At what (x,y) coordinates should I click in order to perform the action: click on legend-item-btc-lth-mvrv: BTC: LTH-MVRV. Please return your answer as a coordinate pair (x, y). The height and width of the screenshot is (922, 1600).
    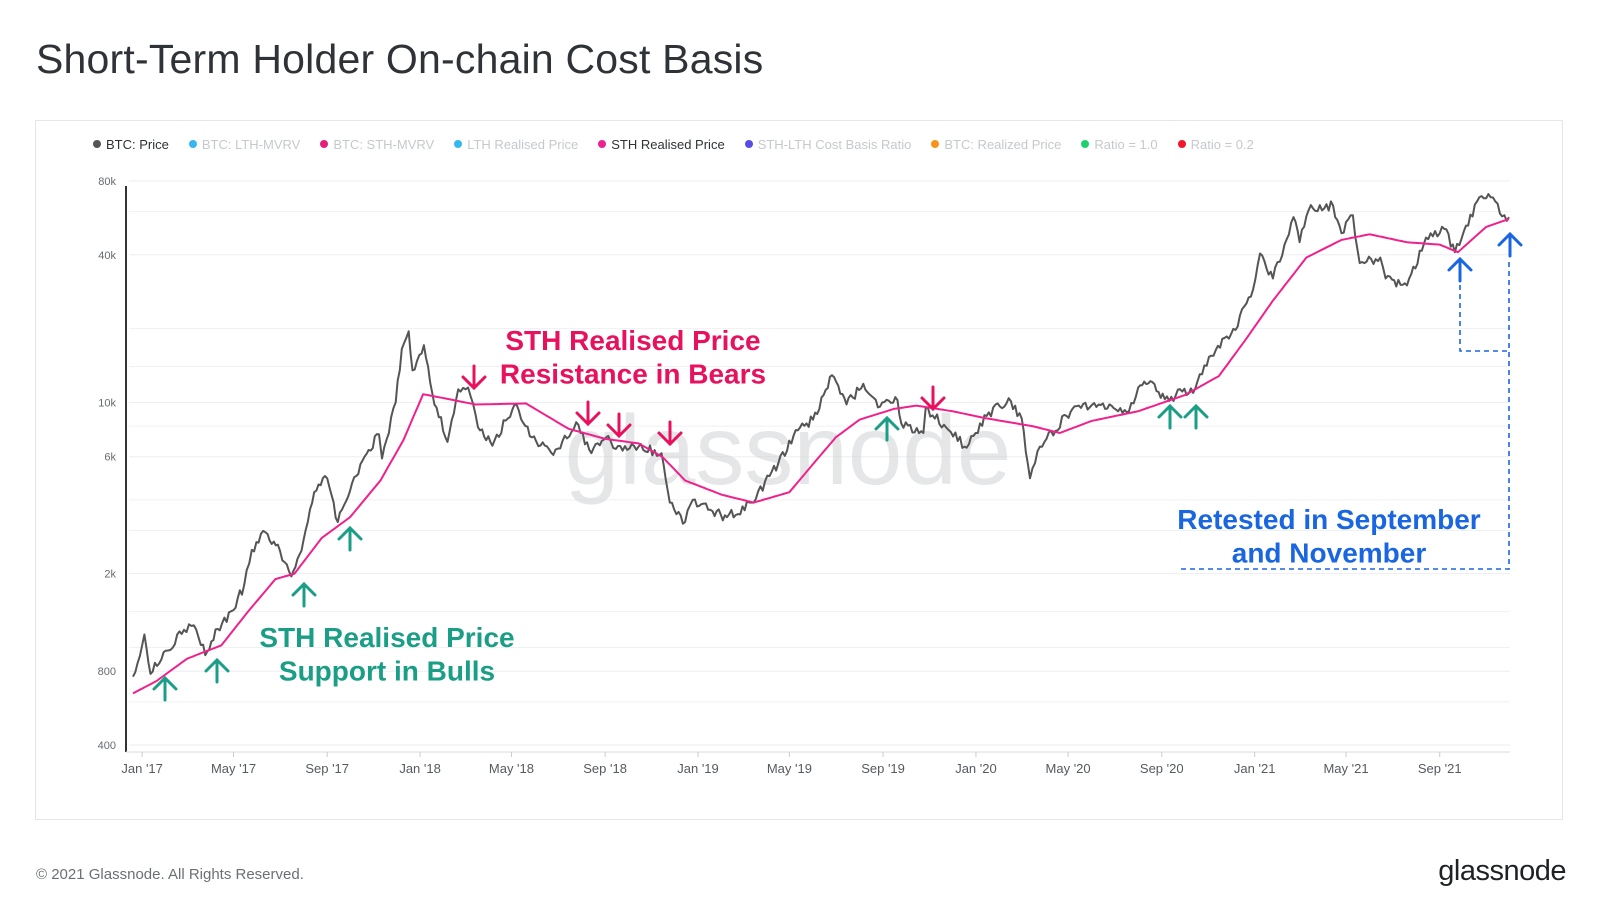
    Looking at the image, I should click on (244, 144).